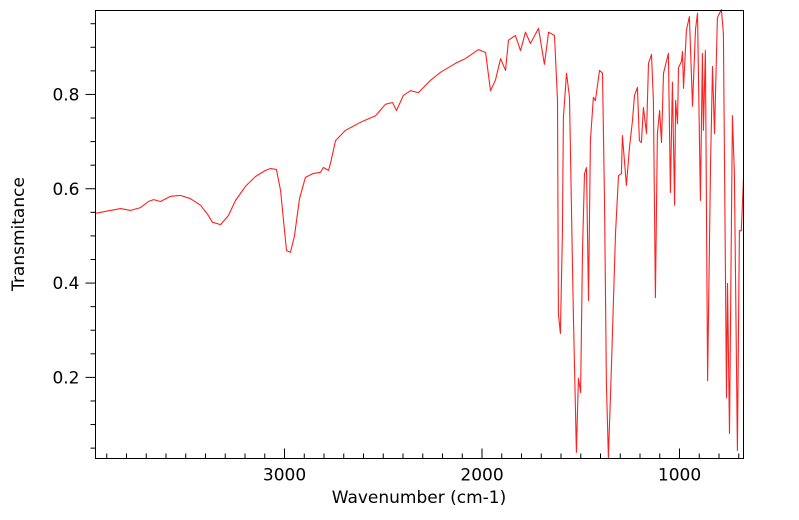 This screenshot has width=799, height=520. What do you see at coordinates (419, 498) in the screenshot?
I see `x-axis-label: Wavenumber (cm-1)` at bounding box center [419, 498].